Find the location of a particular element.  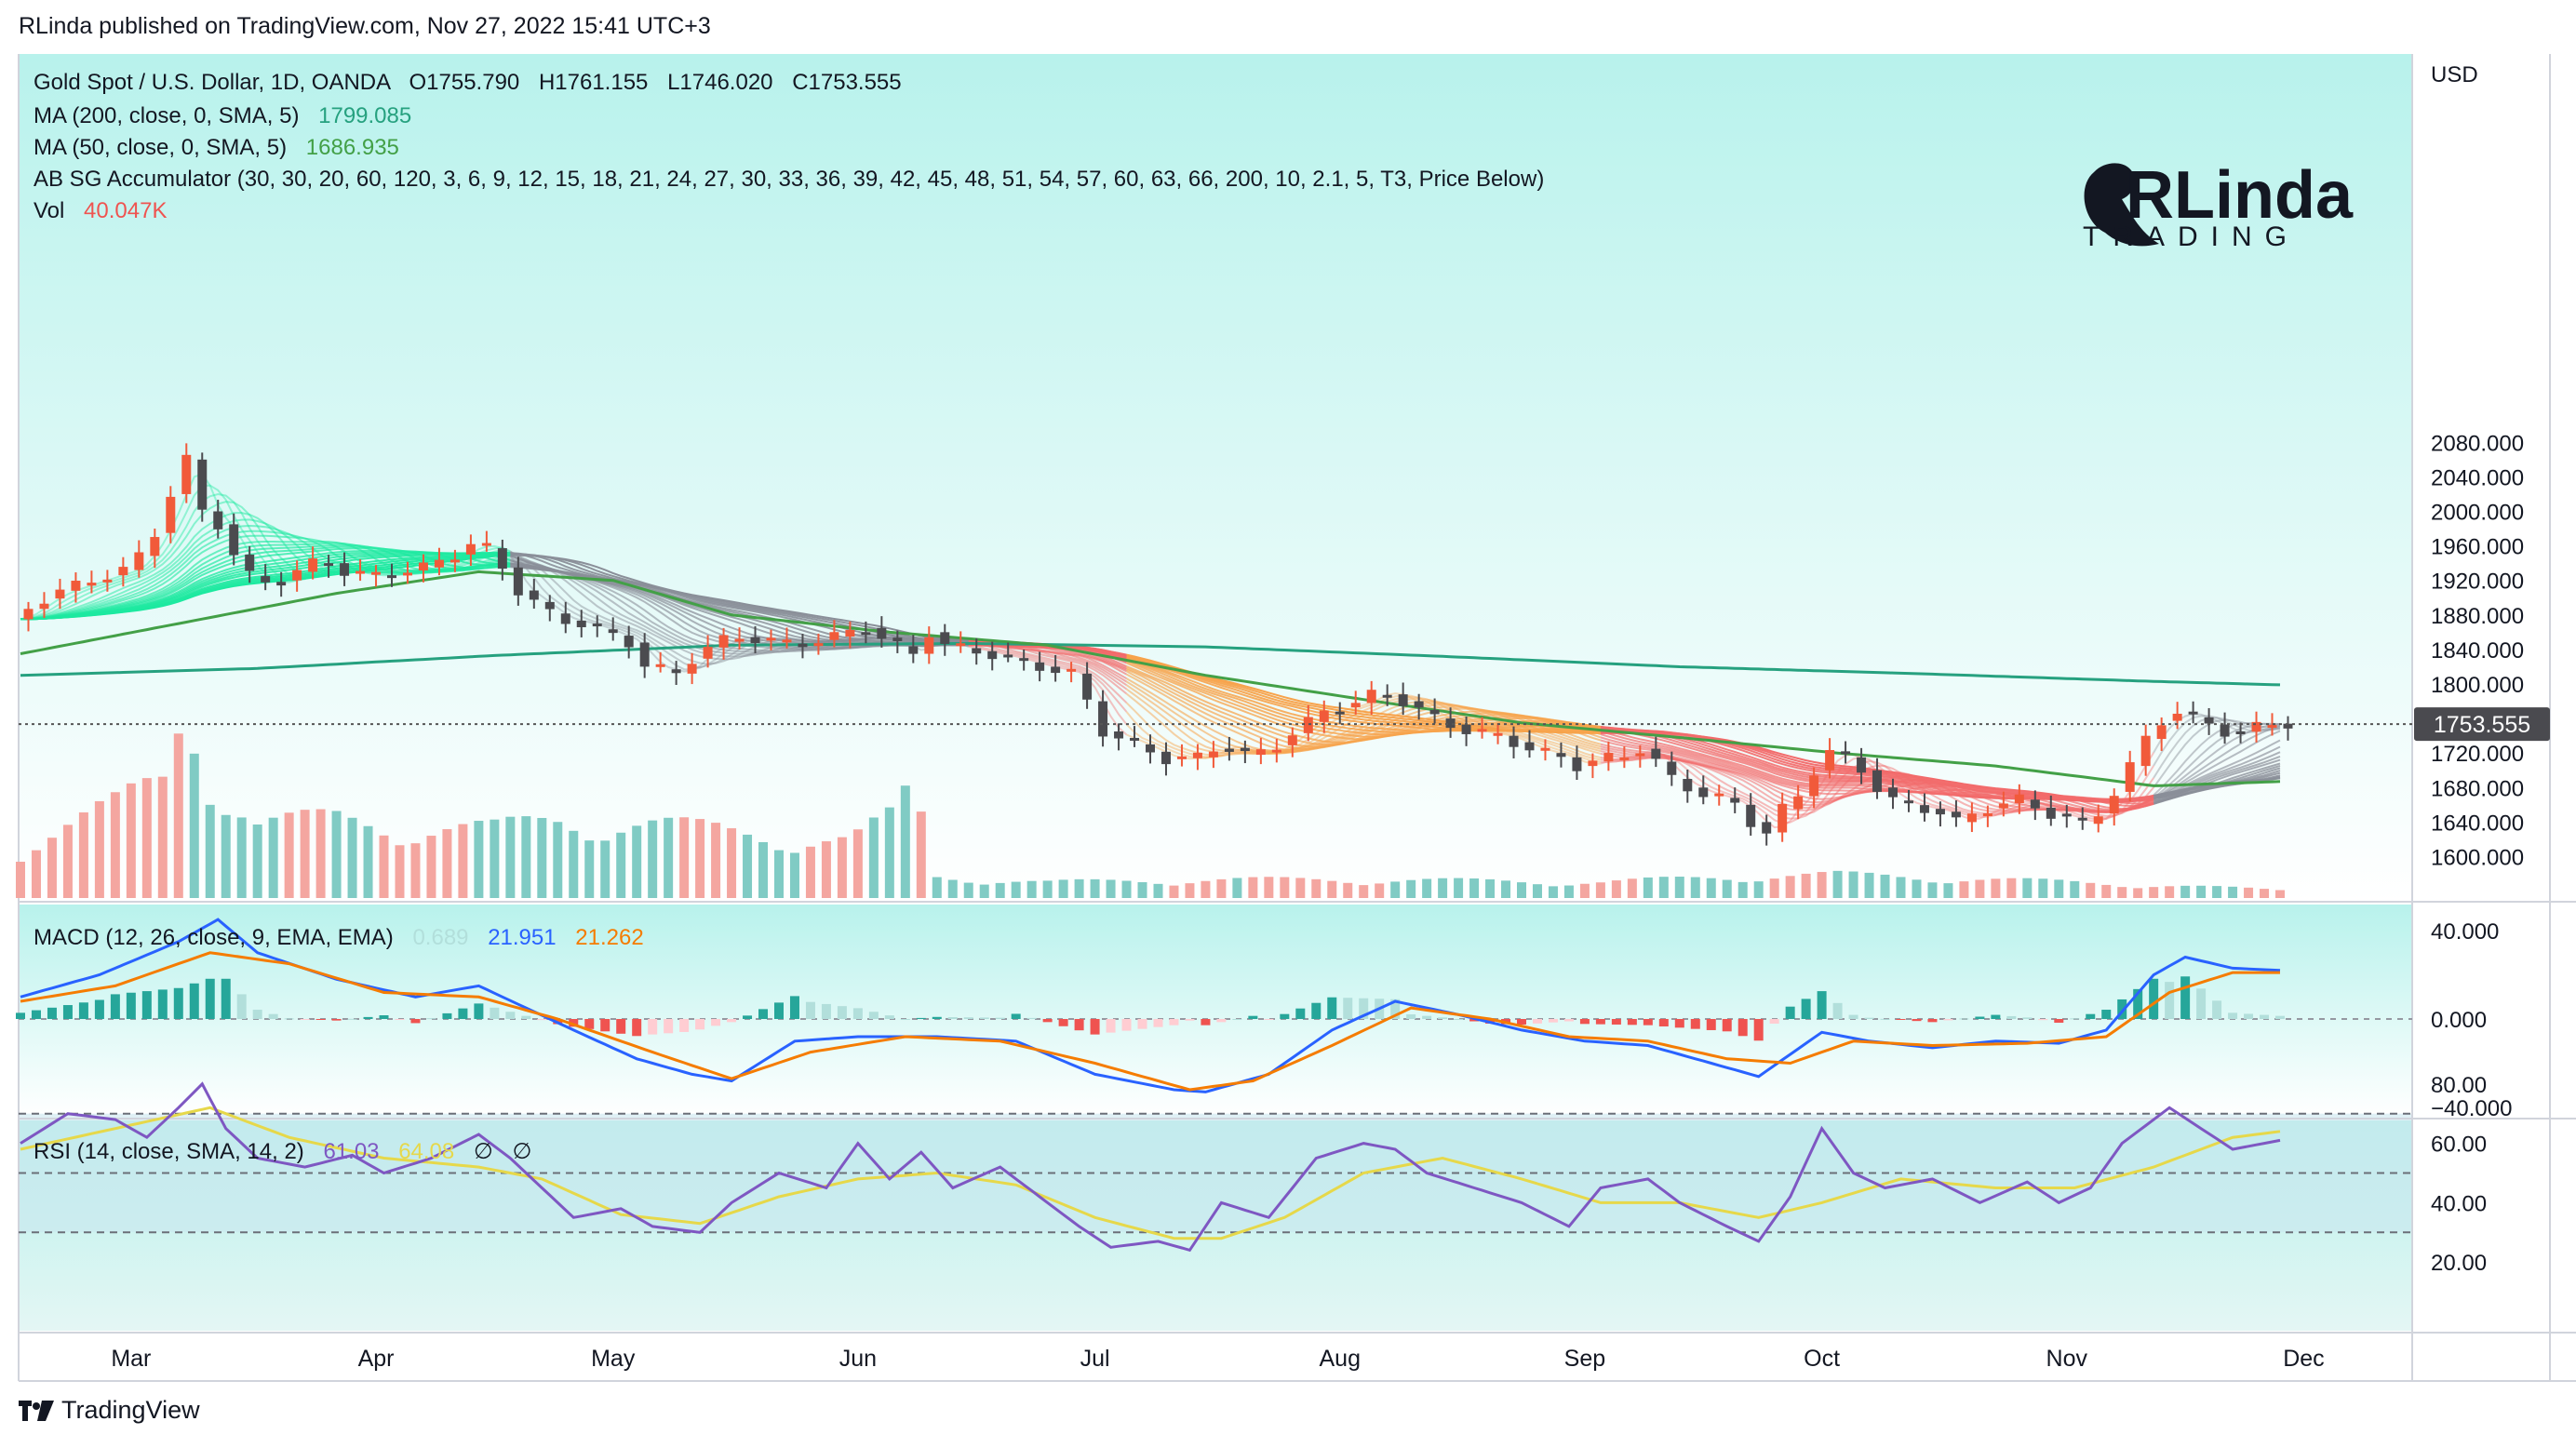

ma50-legend: MA (50, close, 0, SMA, 5) 1686.935 is located at coordinates (216, 147).